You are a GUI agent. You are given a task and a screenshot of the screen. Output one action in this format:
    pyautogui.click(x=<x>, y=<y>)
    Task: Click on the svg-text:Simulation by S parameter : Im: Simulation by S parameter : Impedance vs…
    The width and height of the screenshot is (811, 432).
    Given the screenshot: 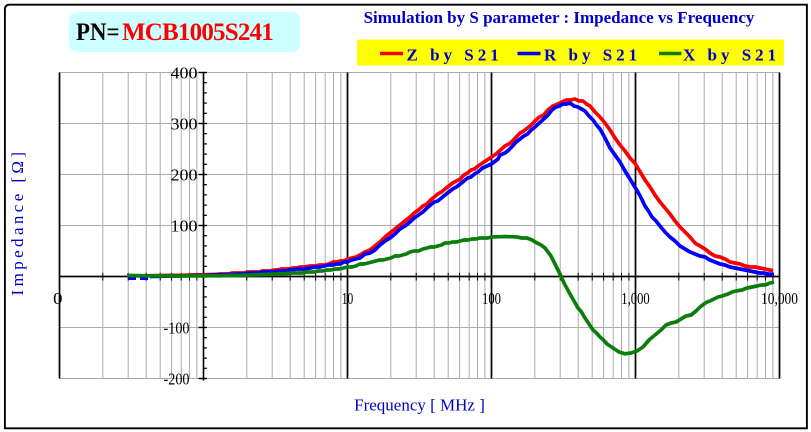 What is the action you would take?
    pyautogui.click(x=559, y=17)
    